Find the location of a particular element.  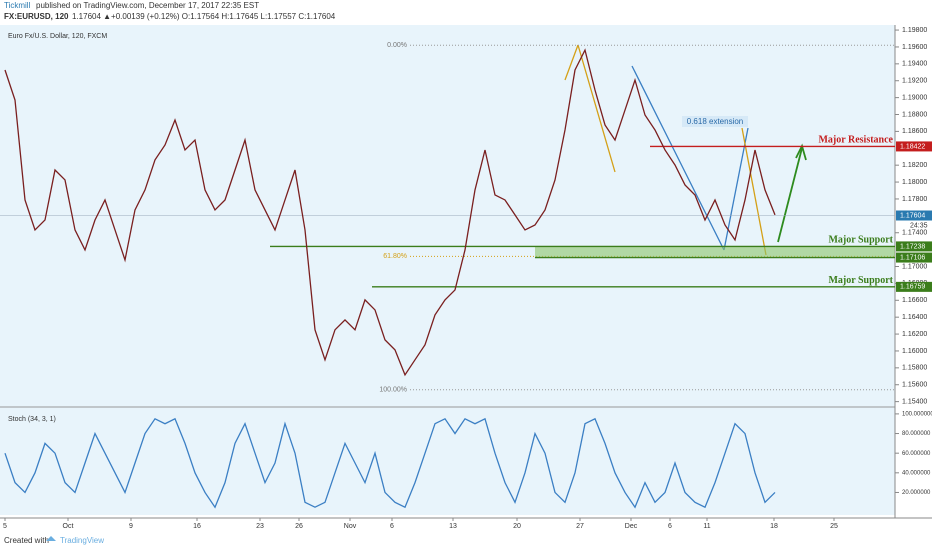

x-tick-label: 9 is located at coordinates (131, 526).